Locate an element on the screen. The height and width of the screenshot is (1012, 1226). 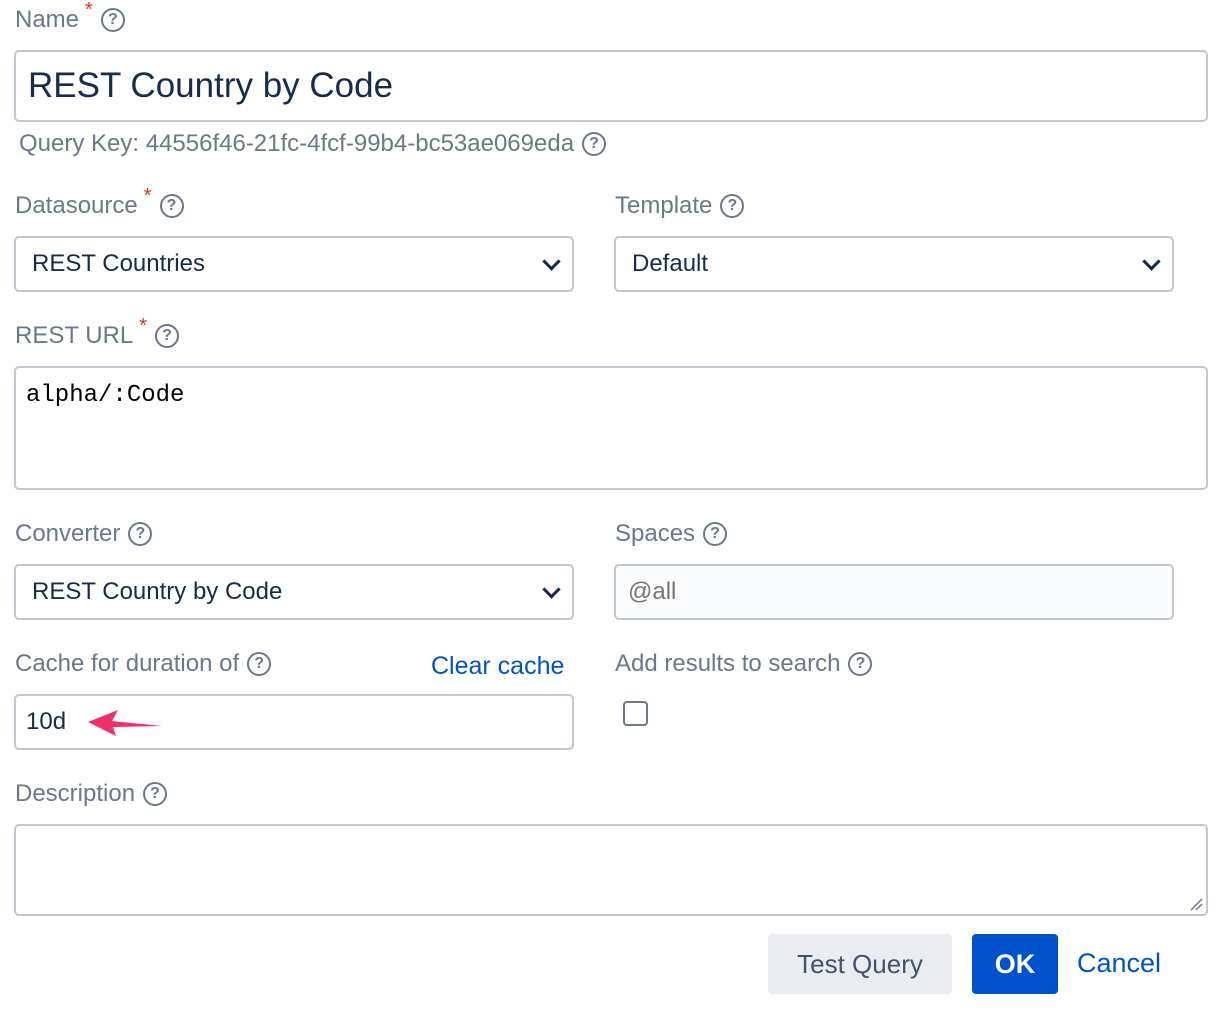
datasource-label: Datasource *? is located at coordinates (99, 202).